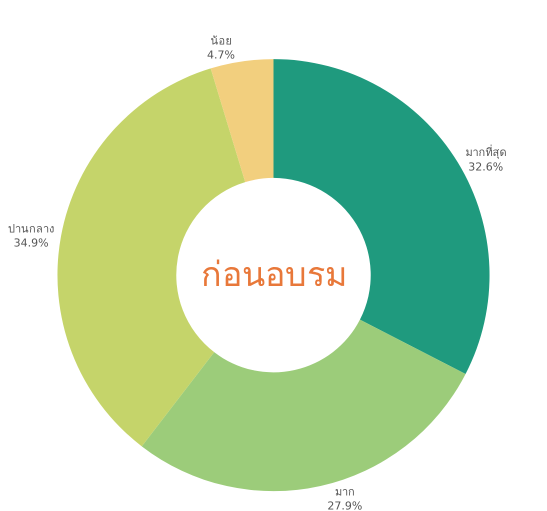 This screenshot has height=511, width=547. I want to click on text: ก่อนอบรม, so click(274, 275).